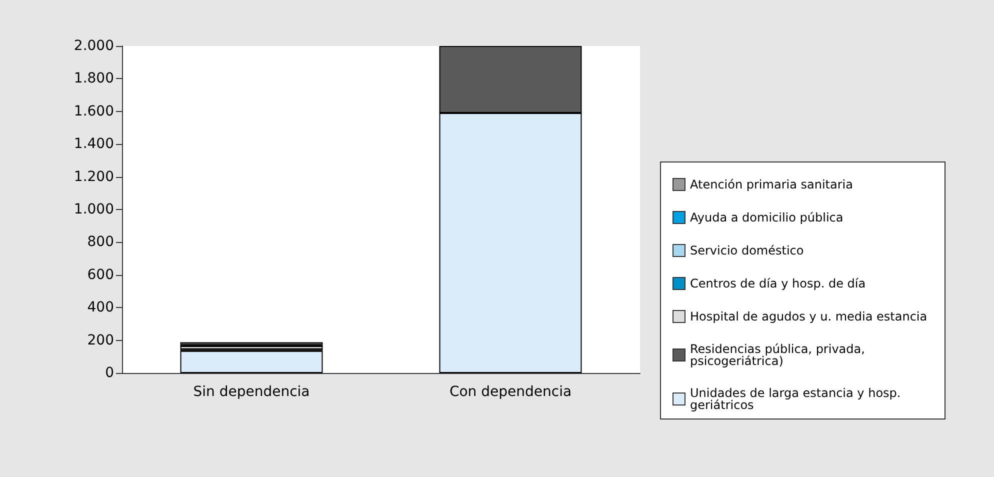  I want to click on x-tick-label: Con dependencia, so click(510, 392).